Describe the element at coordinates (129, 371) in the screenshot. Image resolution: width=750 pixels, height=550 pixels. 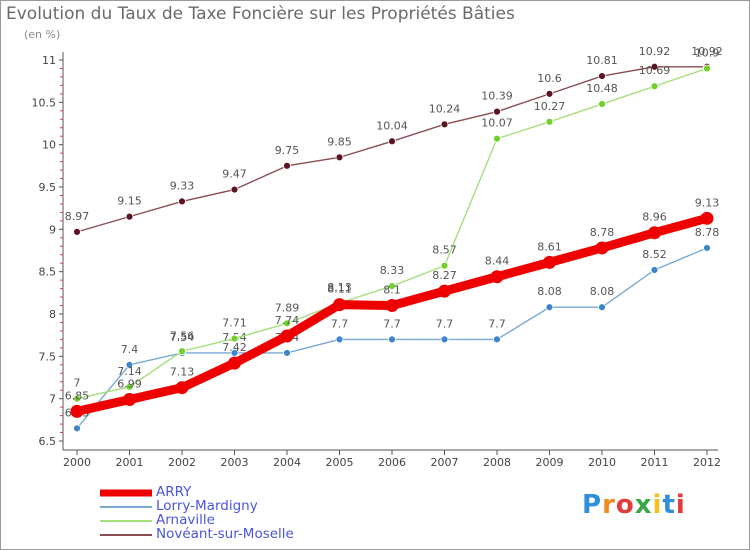
I see `data-label: 7.14` at that location.